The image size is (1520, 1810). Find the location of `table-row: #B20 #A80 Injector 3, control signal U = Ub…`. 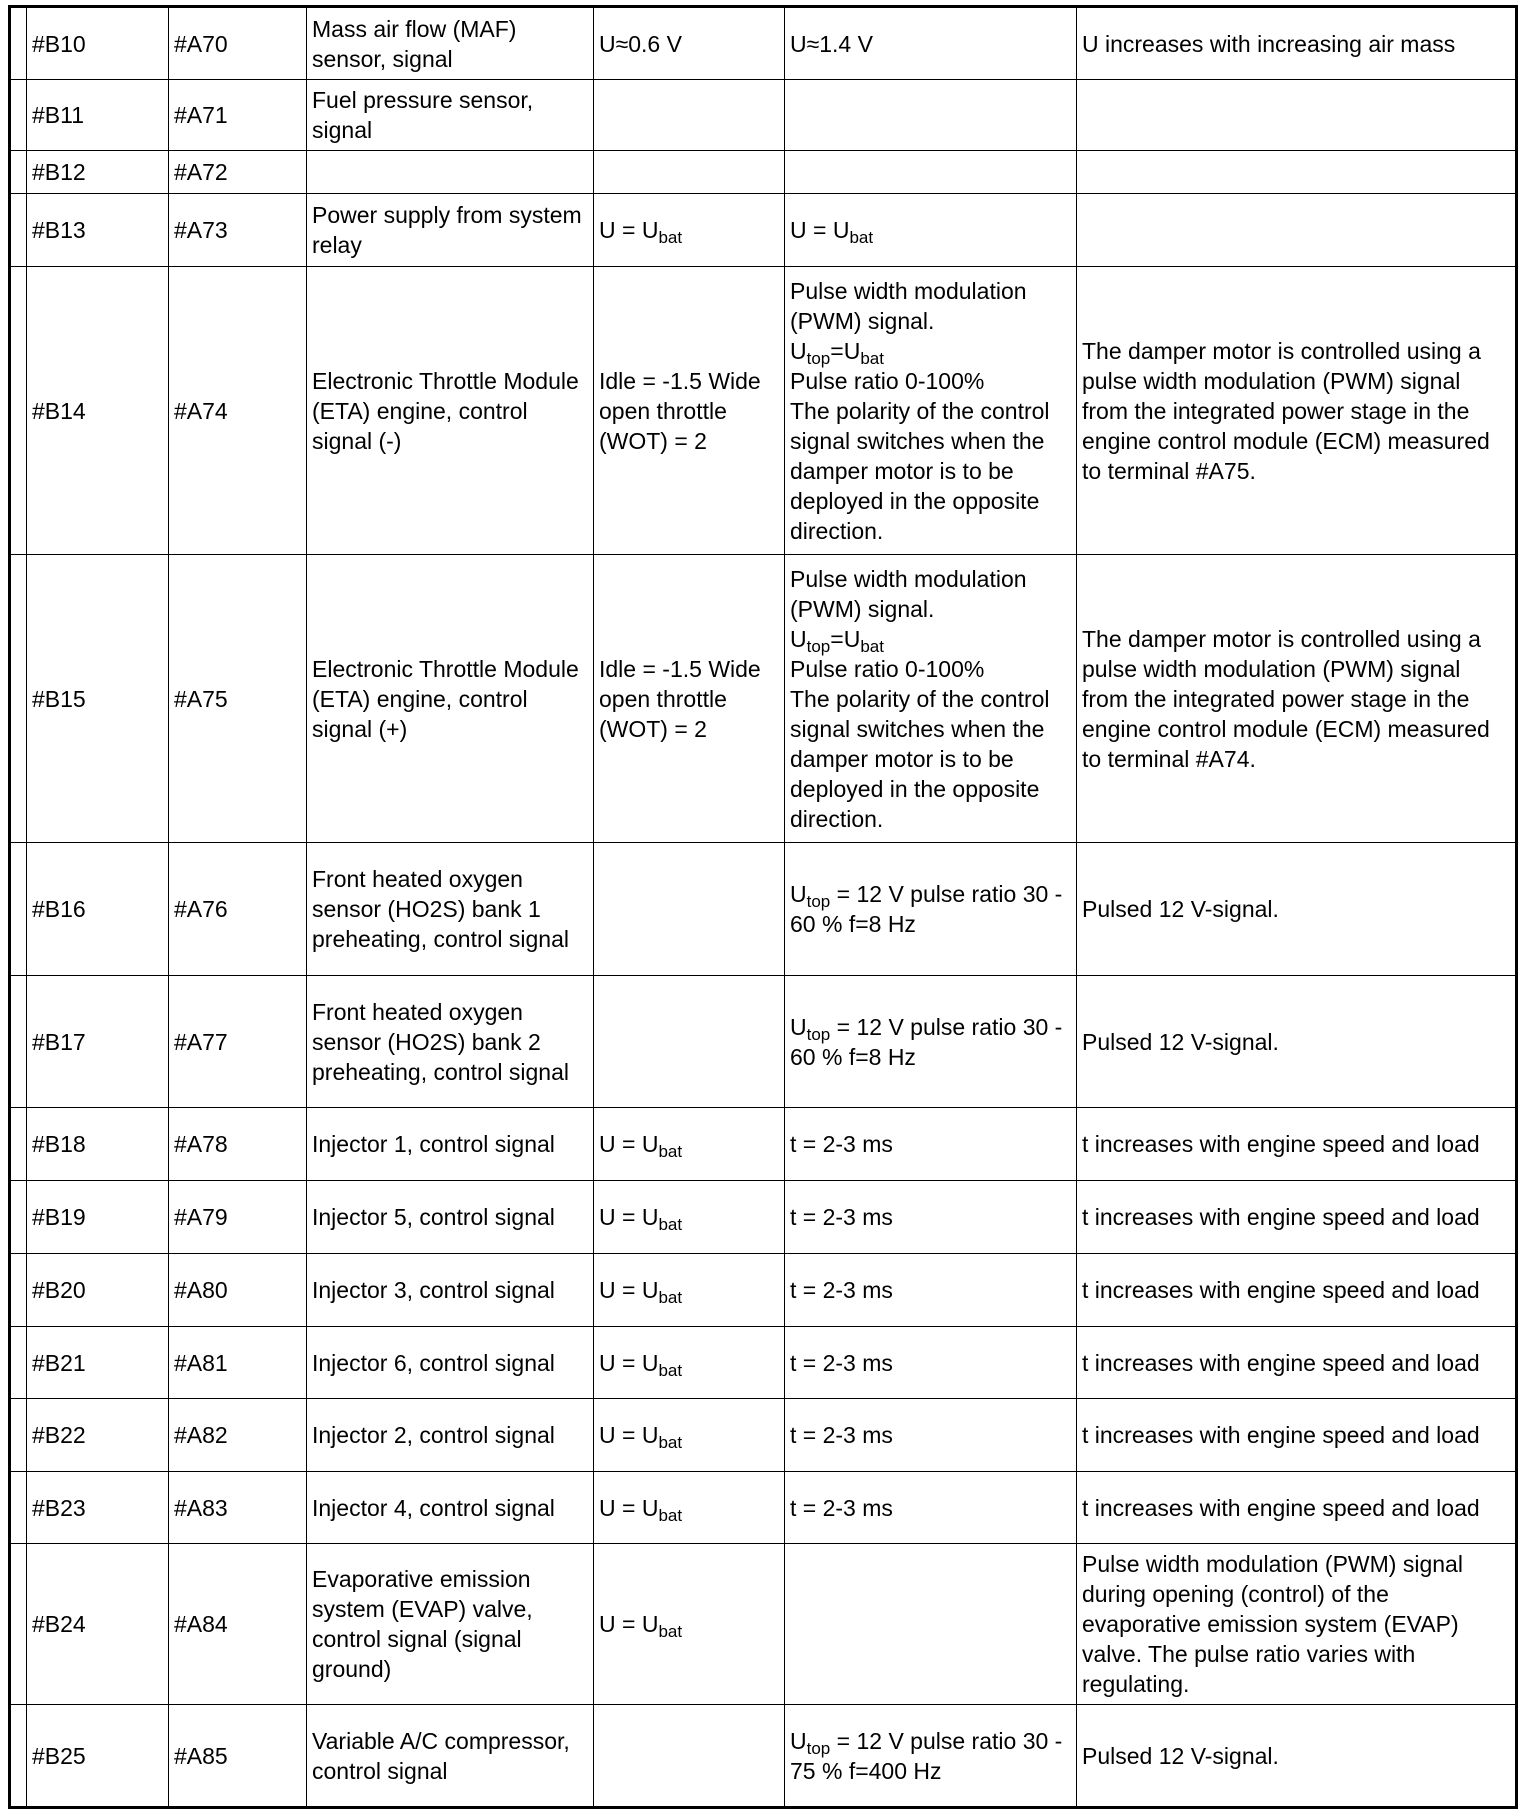

table-row: #B20 #A80 Injector 3, control signal U = Ub… is located at coordinates (763, 1290).